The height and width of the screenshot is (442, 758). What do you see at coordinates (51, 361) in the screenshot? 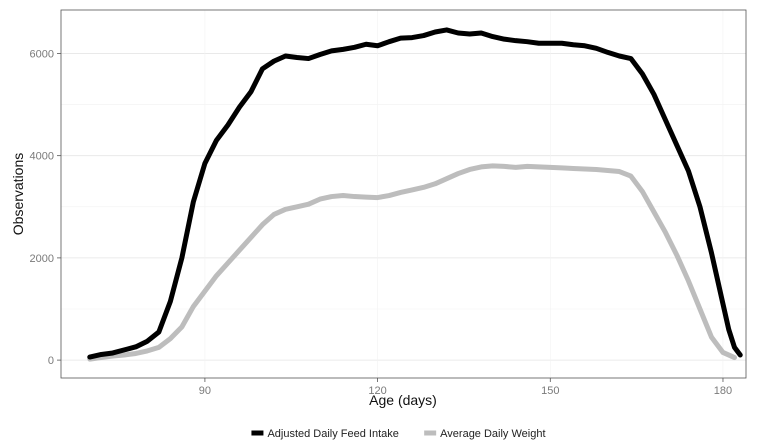
I see `y-tick-label: 0` at bounding box center [51, 361].